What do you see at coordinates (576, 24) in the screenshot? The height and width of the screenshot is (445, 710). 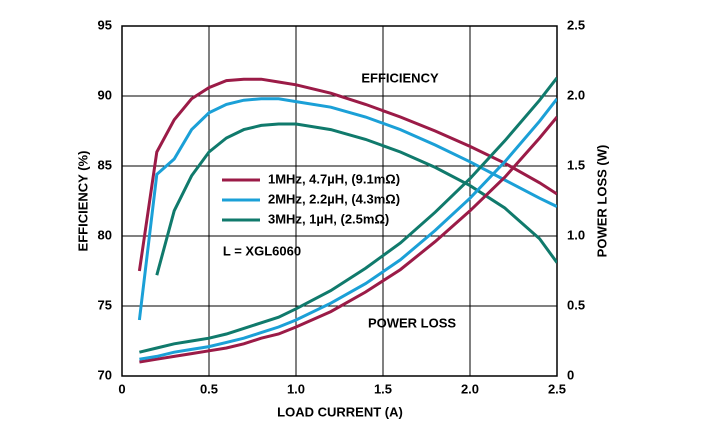 I see `y2-tick-label: 2.5` at bounding box center [576, 24].